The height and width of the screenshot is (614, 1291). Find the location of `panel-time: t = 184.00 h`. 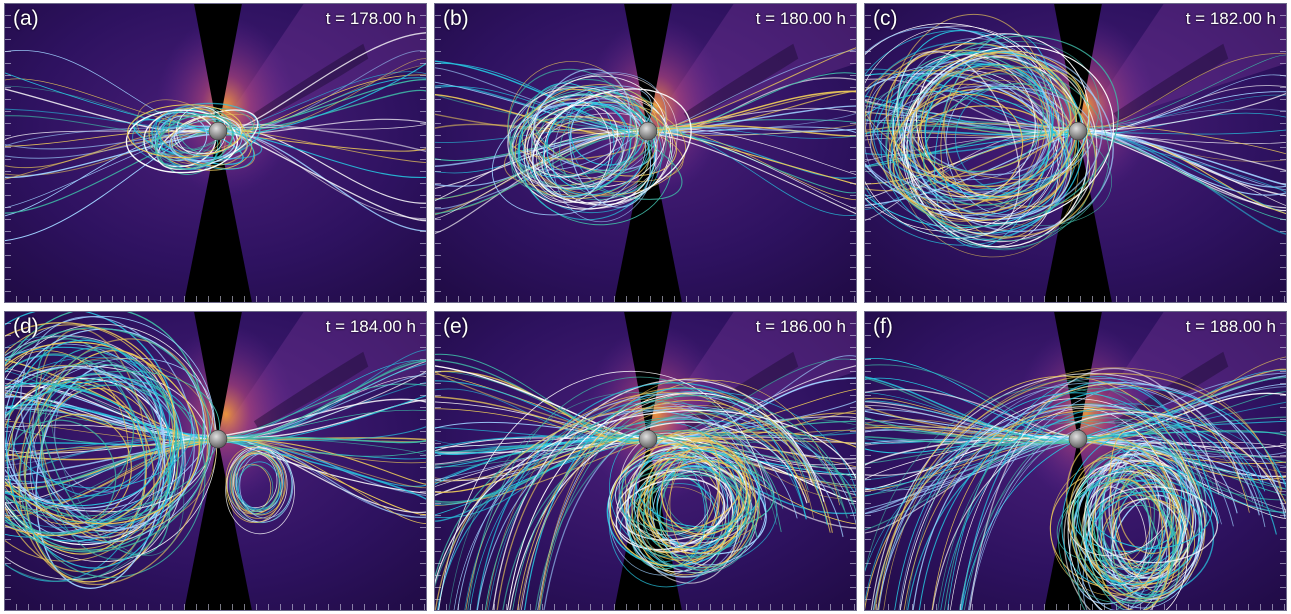

panel-time: t = 184.00 h is located at coordinates (370, 326).